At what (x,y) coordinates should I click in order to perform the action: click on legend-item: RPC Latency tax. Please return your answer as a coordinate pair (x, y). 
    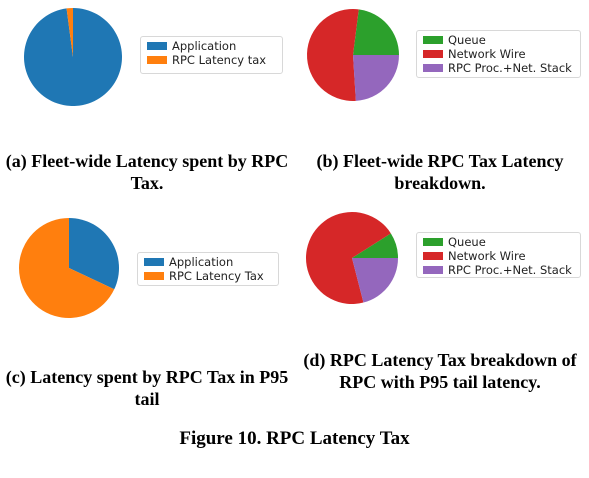
    Looking at the image, I should click on (211, 60).